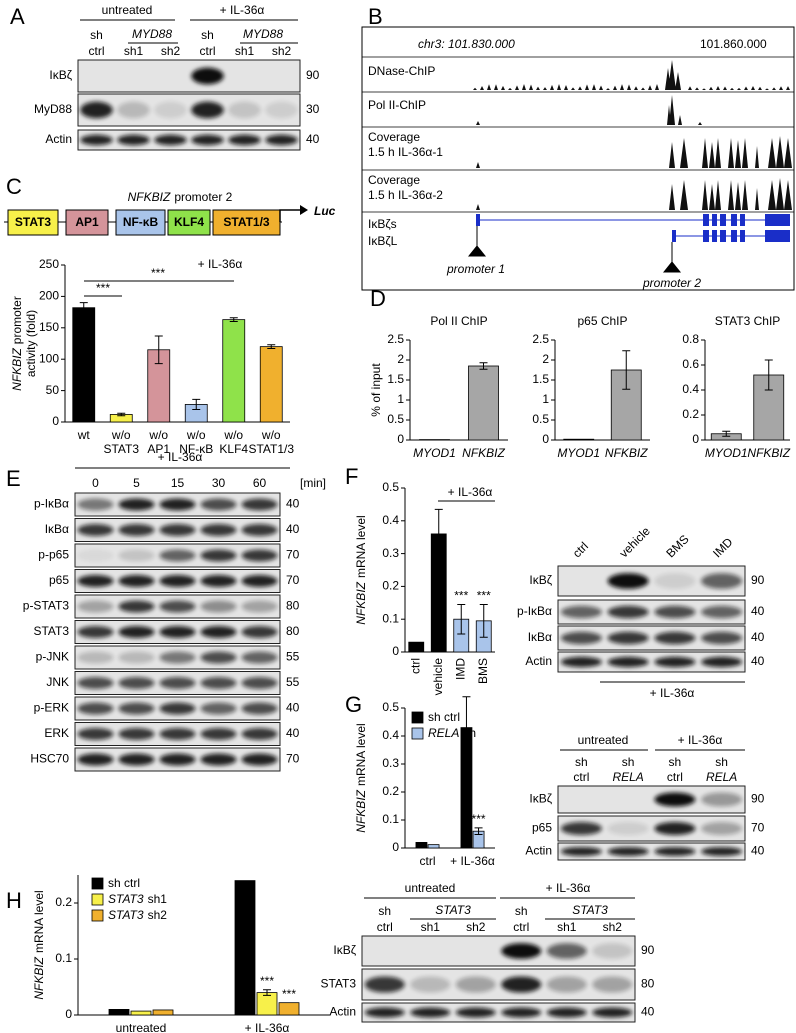 Image resolution: width=796 pixels, height=1033 pixels. What do you see at coordinates (84, 435) in the screenshot?
I see `x-tick-label: wt` at bounding box center [84, 435].